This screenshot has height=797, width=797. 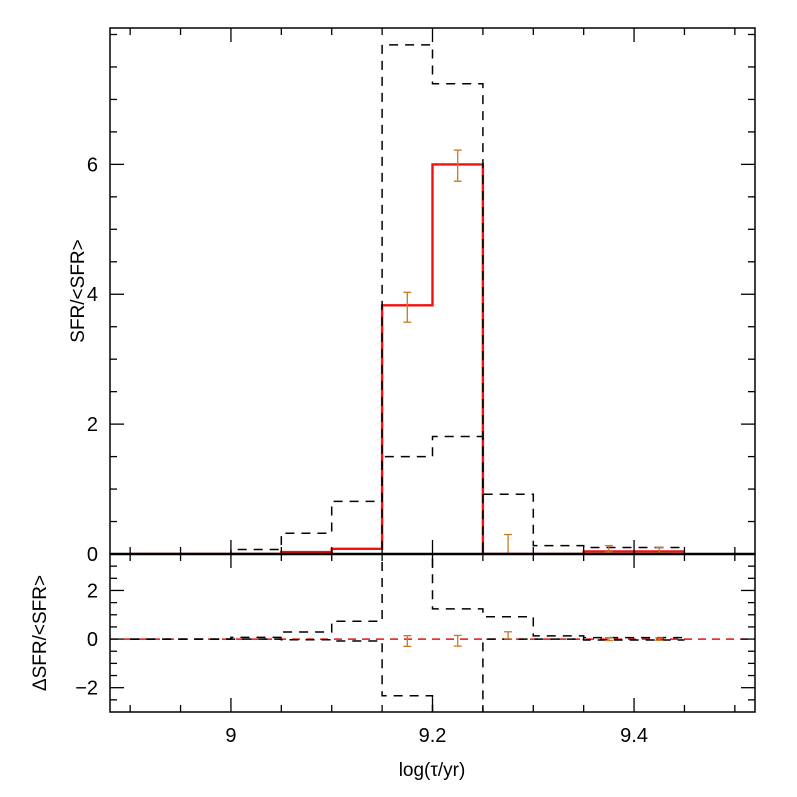 What do you see at coordinates (432, 770) in the screenshot?
I see `x-axis-label: log(τ/yr)` at bounding box center [432, 770].